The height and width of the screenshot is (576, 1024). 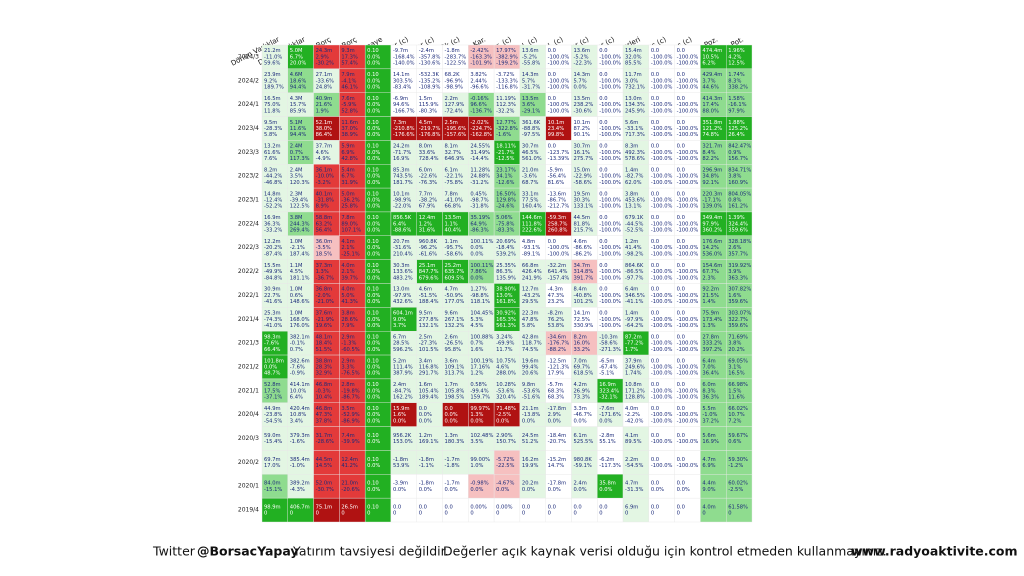 I want to click on cell-value: 13.5m, so click(x=453, y=218).